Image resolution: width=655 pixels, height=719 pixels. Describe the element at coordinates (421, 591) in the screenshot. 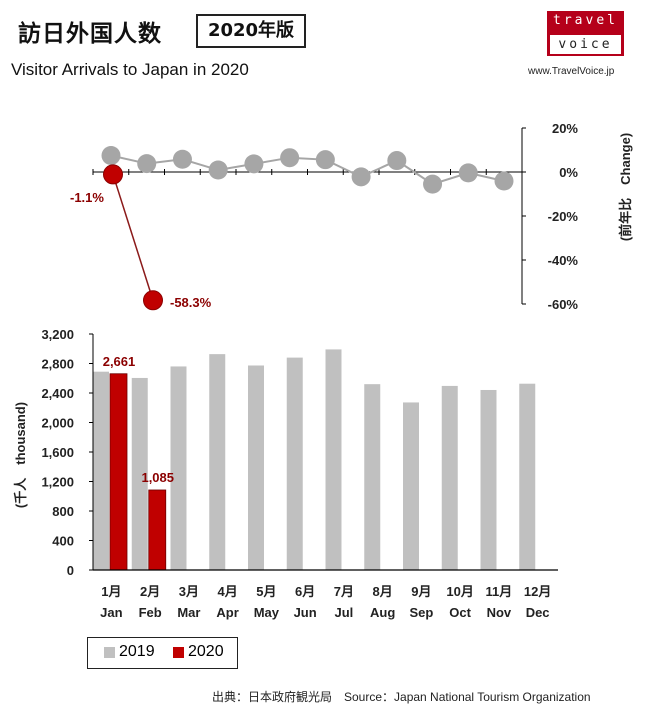

I see `x-tick-label-ja: 9月` at that location.